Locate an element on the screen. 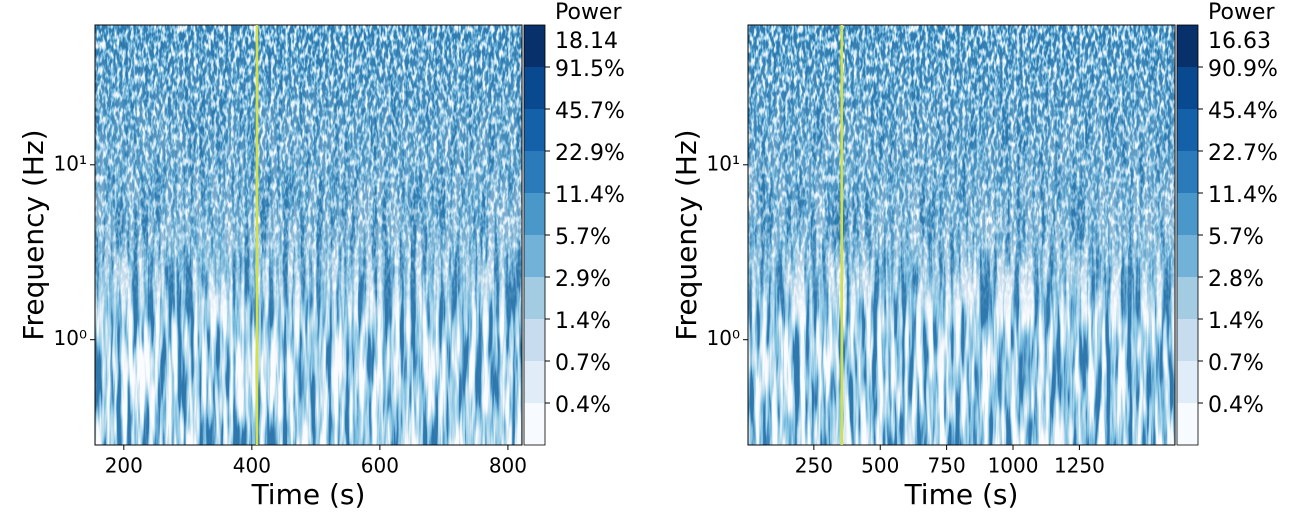 The height and width of the screenshot is (517, 1309). colorbar-tick-label: 91.5% is located at coordinates (590, 69).